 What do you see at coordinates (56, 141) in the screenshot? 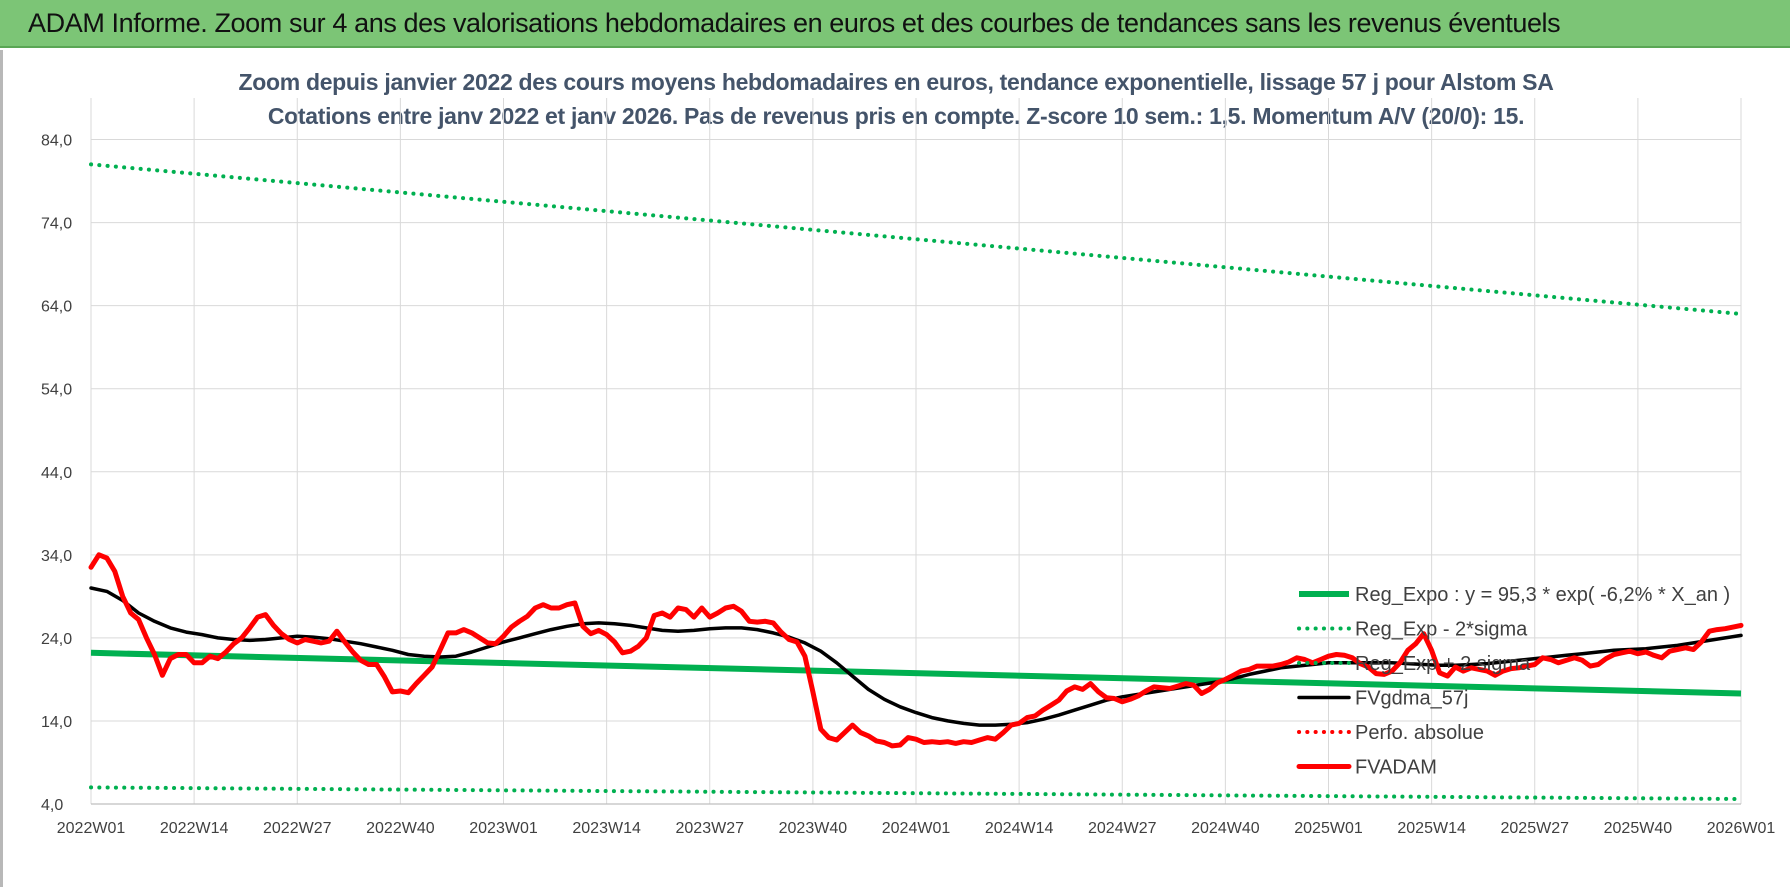
I see `y-tick-label: 84,0` at bounding box center [56, 141].